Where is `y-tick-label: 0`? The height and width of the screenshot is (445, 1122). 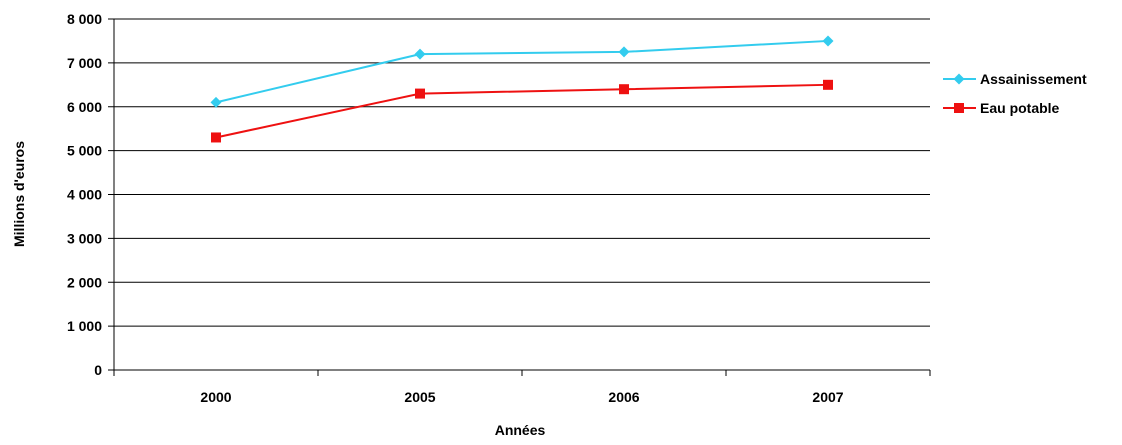 y-tick-label: 0 is located at coordinates (98, 370).